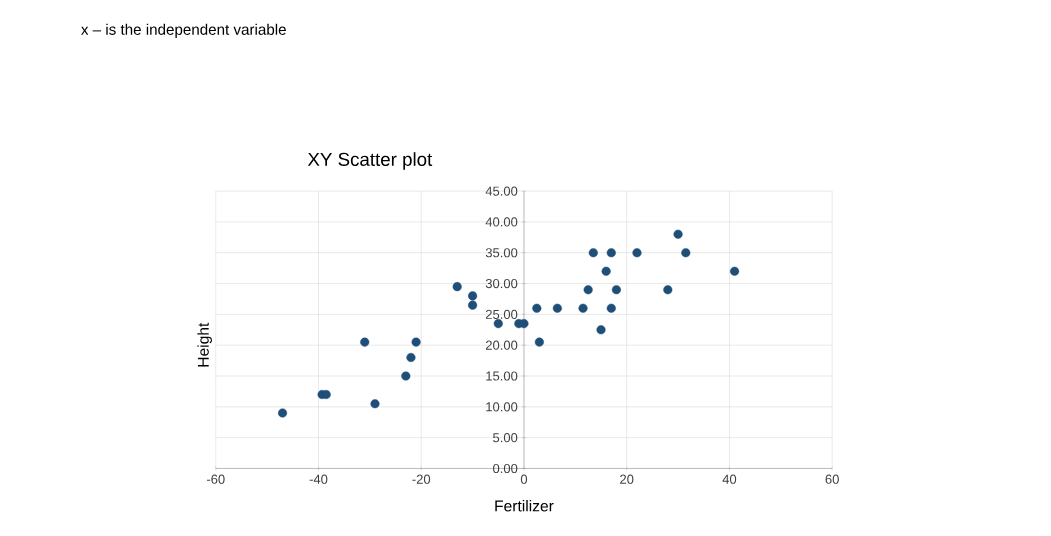 The image size is (1051, 536). Describe the element at coordinates (502, 376) in the screenshot. I see `y-tick-label: 15.00` at that location.